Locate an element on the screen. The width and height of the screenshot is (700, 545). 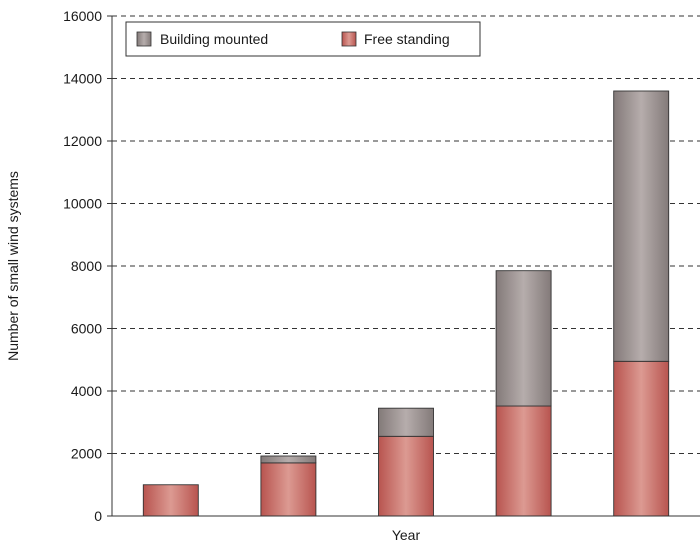
y-tick-label: 0 is located at coordinates (98, 516).